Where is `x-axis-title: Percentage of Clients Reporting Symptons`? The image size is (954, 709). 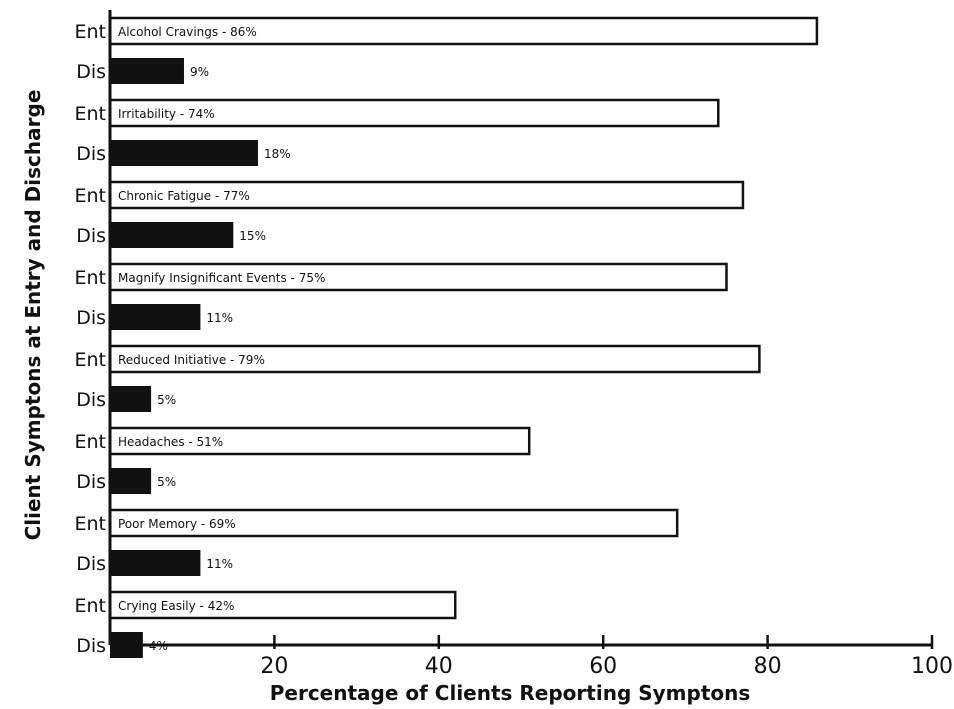
x-axis-title: Percentage of Clients Reporting Symptons is located at coordinates (510, 693).